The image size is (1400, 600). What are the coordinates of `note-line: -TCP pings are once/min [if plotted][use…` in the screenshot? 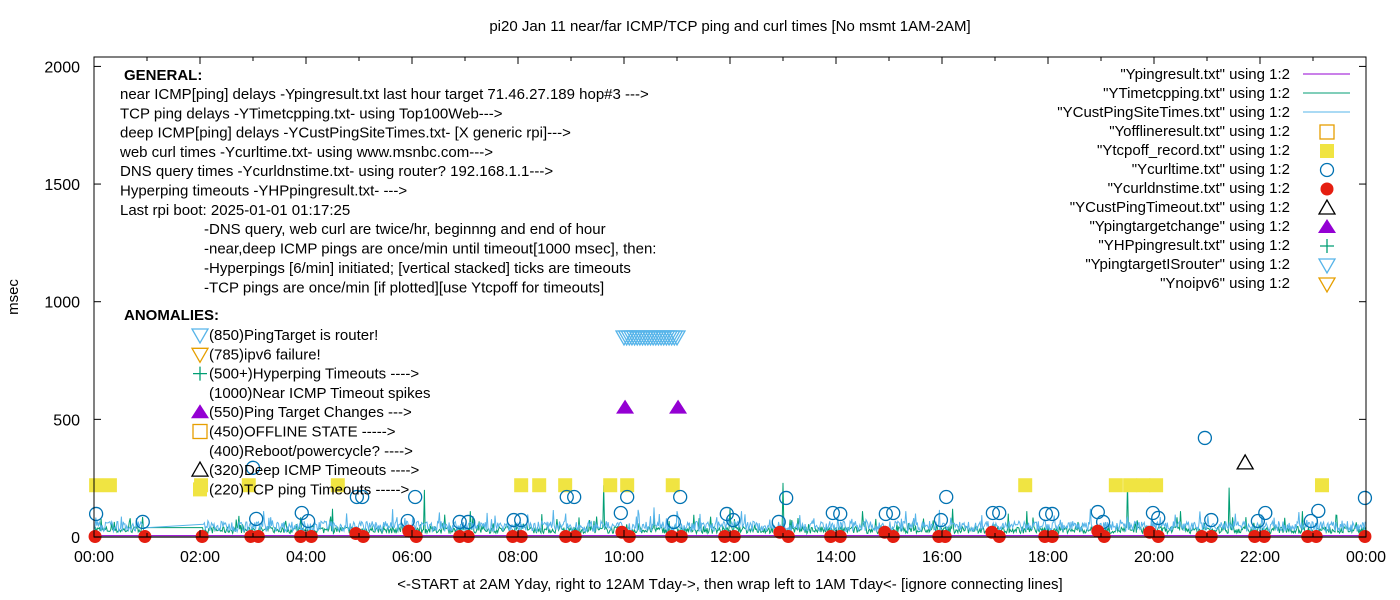 It's located at (404, 288).